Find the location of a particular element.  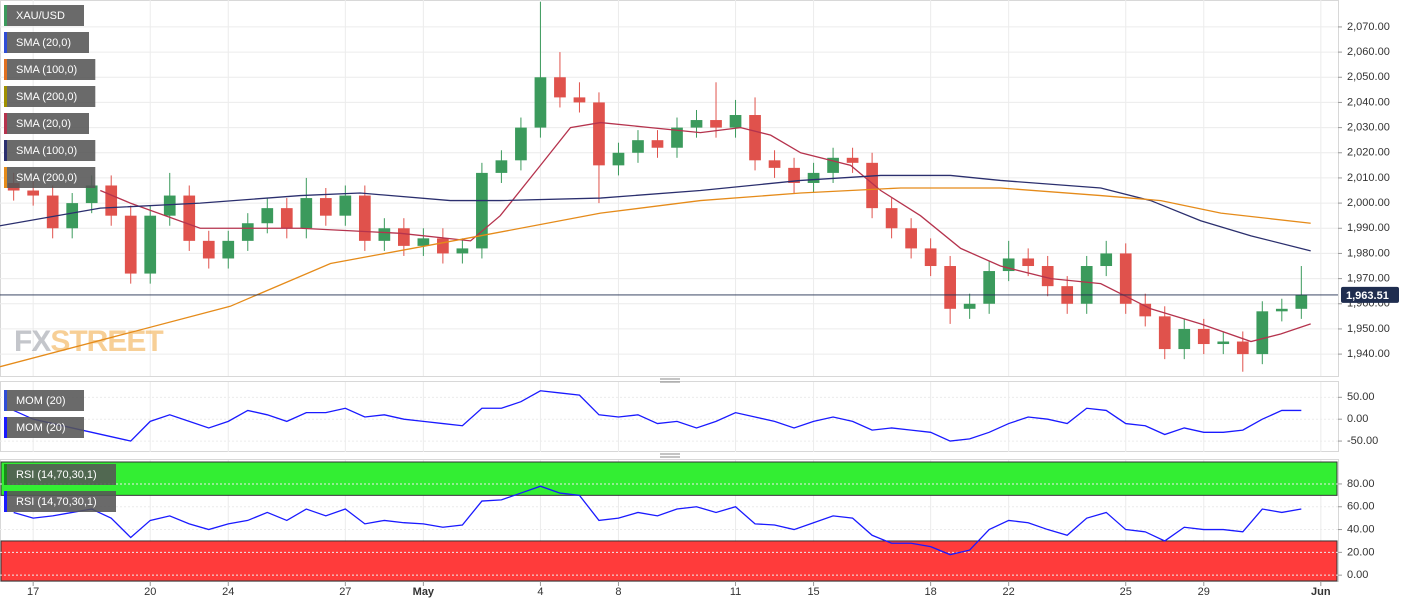

x-tick-label: 15 is located at coordinates (813, 592).